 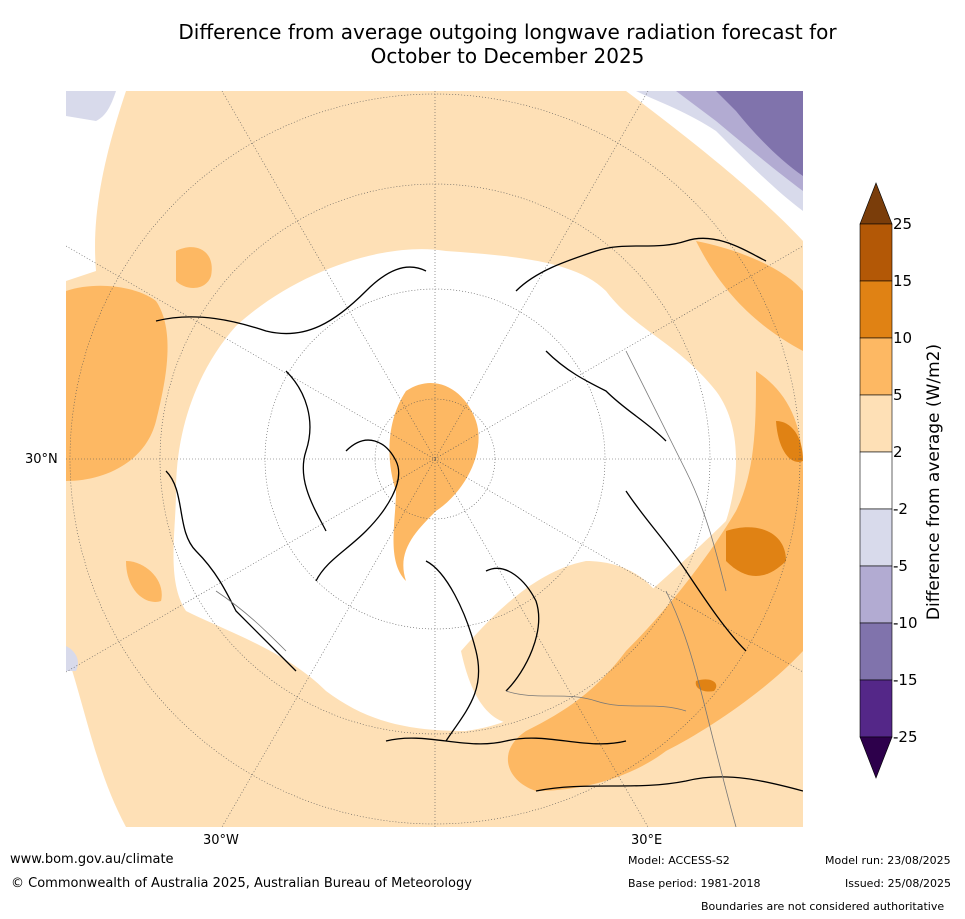 I want to click on colorbar-under-arrow, so click(x=876, y=757).